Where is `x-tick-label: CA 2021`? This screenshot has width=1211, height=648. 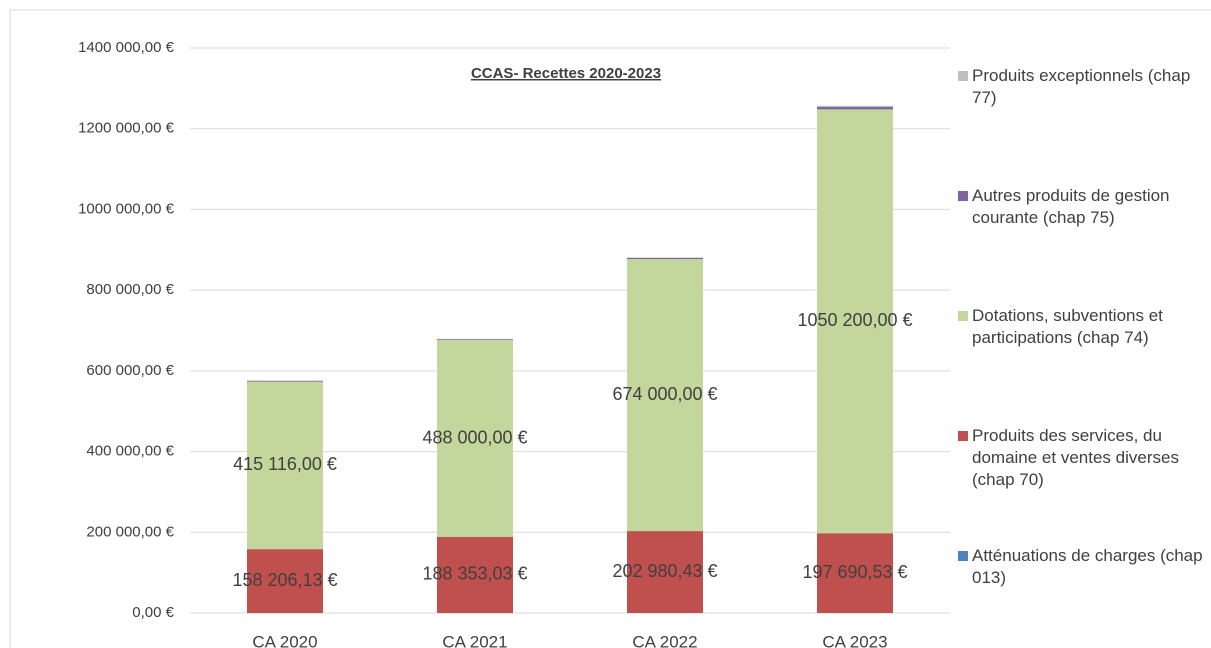 x-tick-label: CA 2021 is located at coordinates (474, 640).